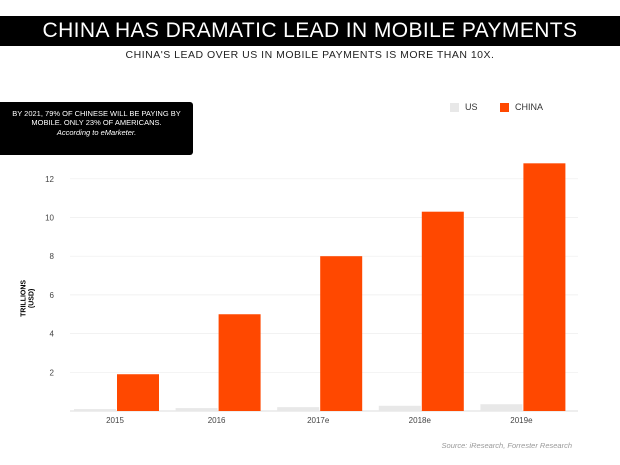 The image size is (620, 465). I want to click on x-tick-label-2019e: 2019e, so click(521, 420).